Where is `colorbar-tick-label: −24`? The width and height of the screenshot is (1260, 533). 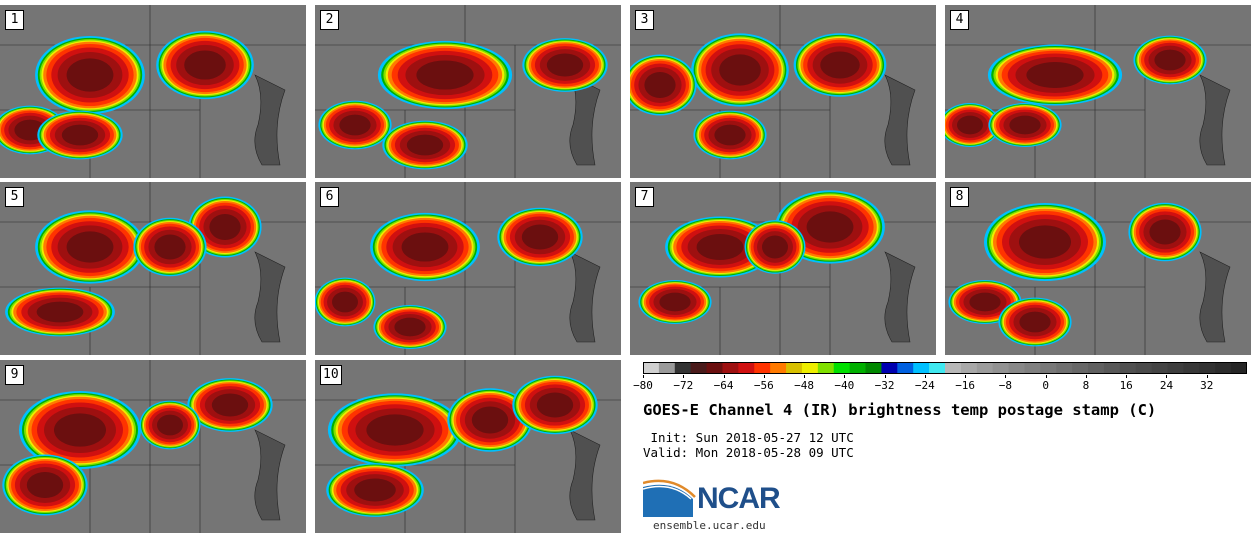
colorbar-tick-label: −24 is located at coordinates (924, 385).